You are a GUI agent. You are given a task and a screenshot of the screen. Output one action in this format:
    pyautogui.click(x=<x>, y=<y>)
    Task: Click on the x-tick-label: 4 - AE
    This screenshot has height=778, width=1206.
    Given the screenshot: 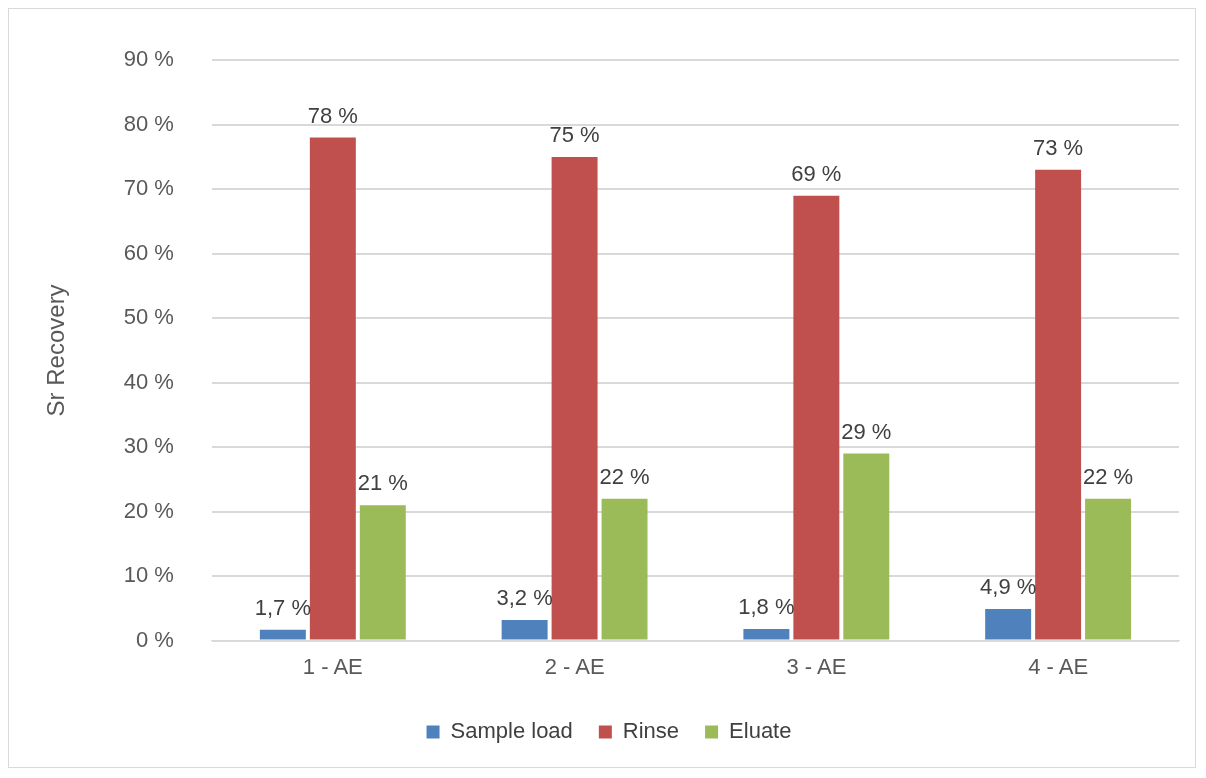 What is the action you would take?
    pyautogui.click(x=1058, y=666)
    